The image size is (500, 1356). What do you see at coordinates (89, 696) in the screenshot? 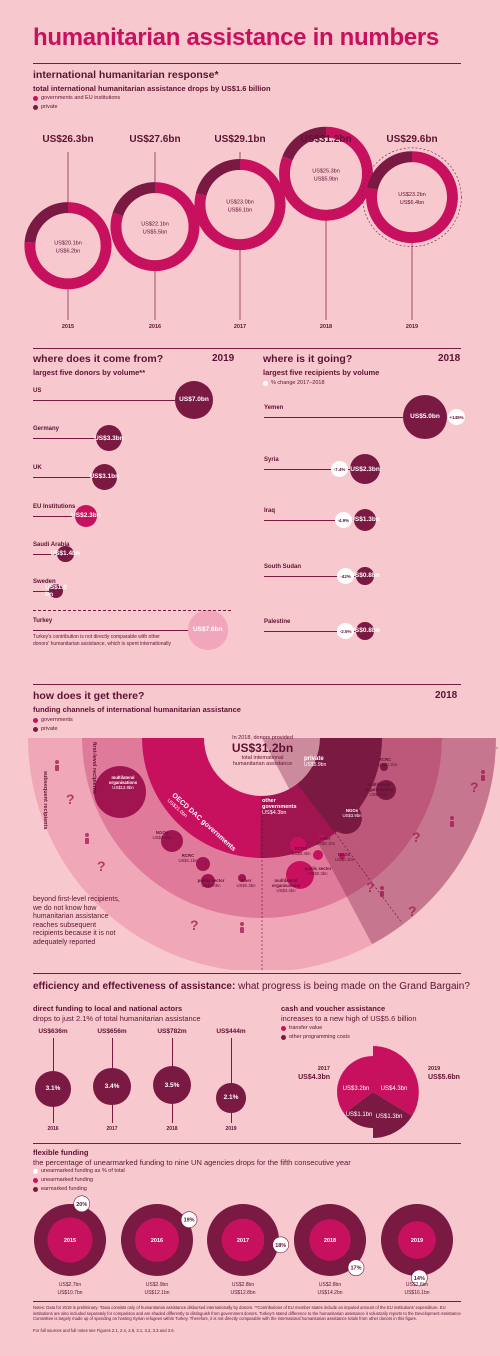
I see `channels-heading: how does it get there?` at bounding box center [89, 696].